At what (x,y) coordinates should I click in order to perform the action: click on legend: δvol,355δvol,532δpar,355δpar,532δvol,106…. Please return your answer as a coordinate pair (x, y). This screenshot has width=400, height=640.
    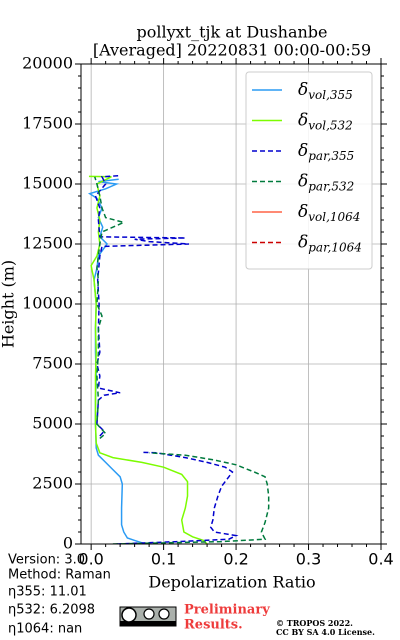
    Looking at the image, I should click on (309, 170).